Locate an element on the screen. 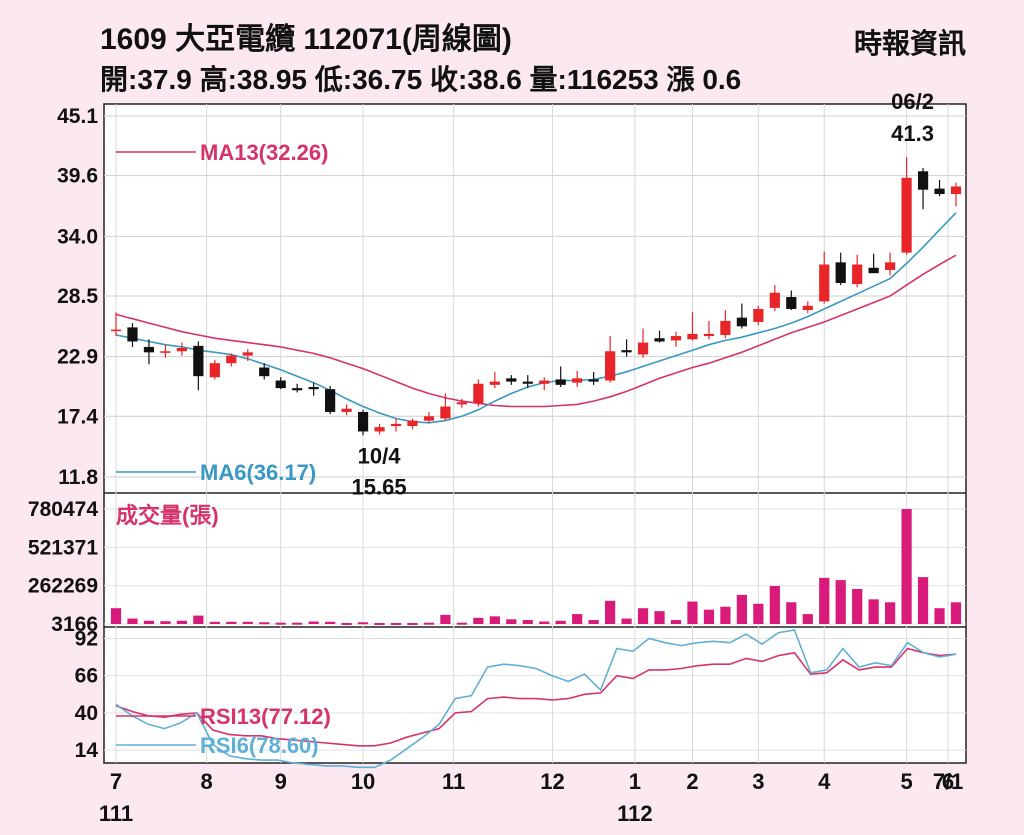 The width and height of the screenshot is (1024, 835). month-tick-label: 10 is located at coordinates (363, 781).